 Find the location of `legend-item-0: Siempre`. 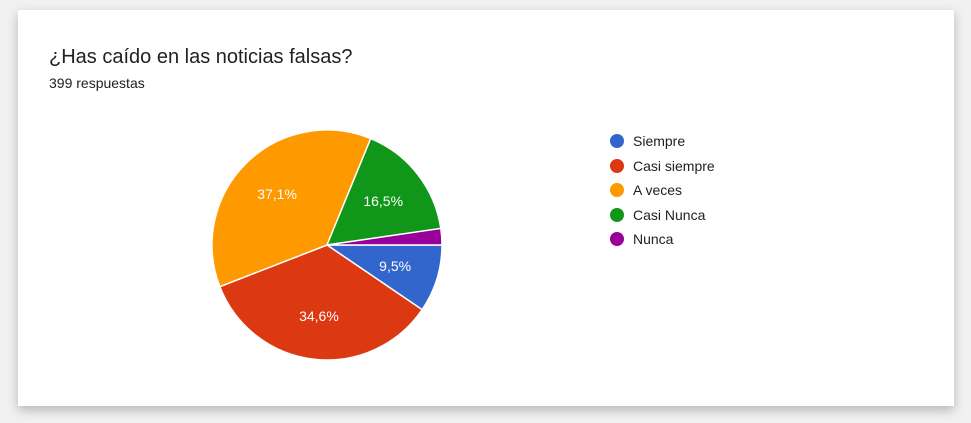

legend-item-0: Siempre is located at coordinates (662, 141).